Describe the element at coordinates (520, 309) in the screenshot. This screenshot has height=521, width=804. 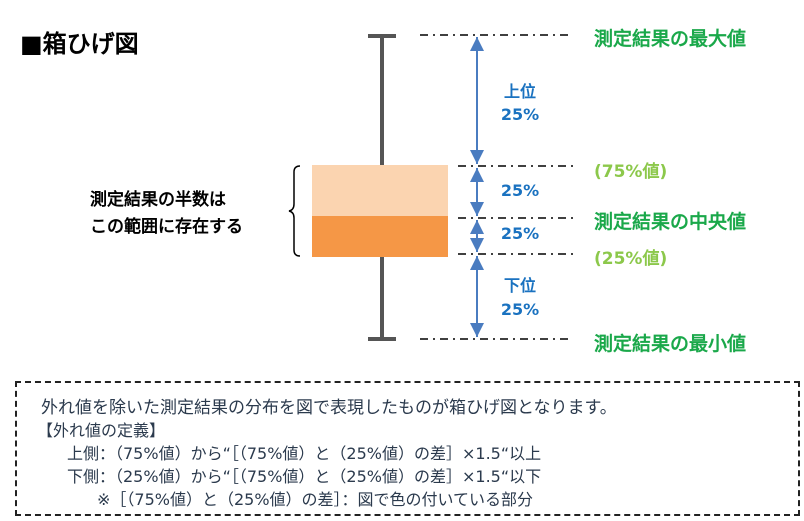
I see `lower-pct: 25%` at that location.